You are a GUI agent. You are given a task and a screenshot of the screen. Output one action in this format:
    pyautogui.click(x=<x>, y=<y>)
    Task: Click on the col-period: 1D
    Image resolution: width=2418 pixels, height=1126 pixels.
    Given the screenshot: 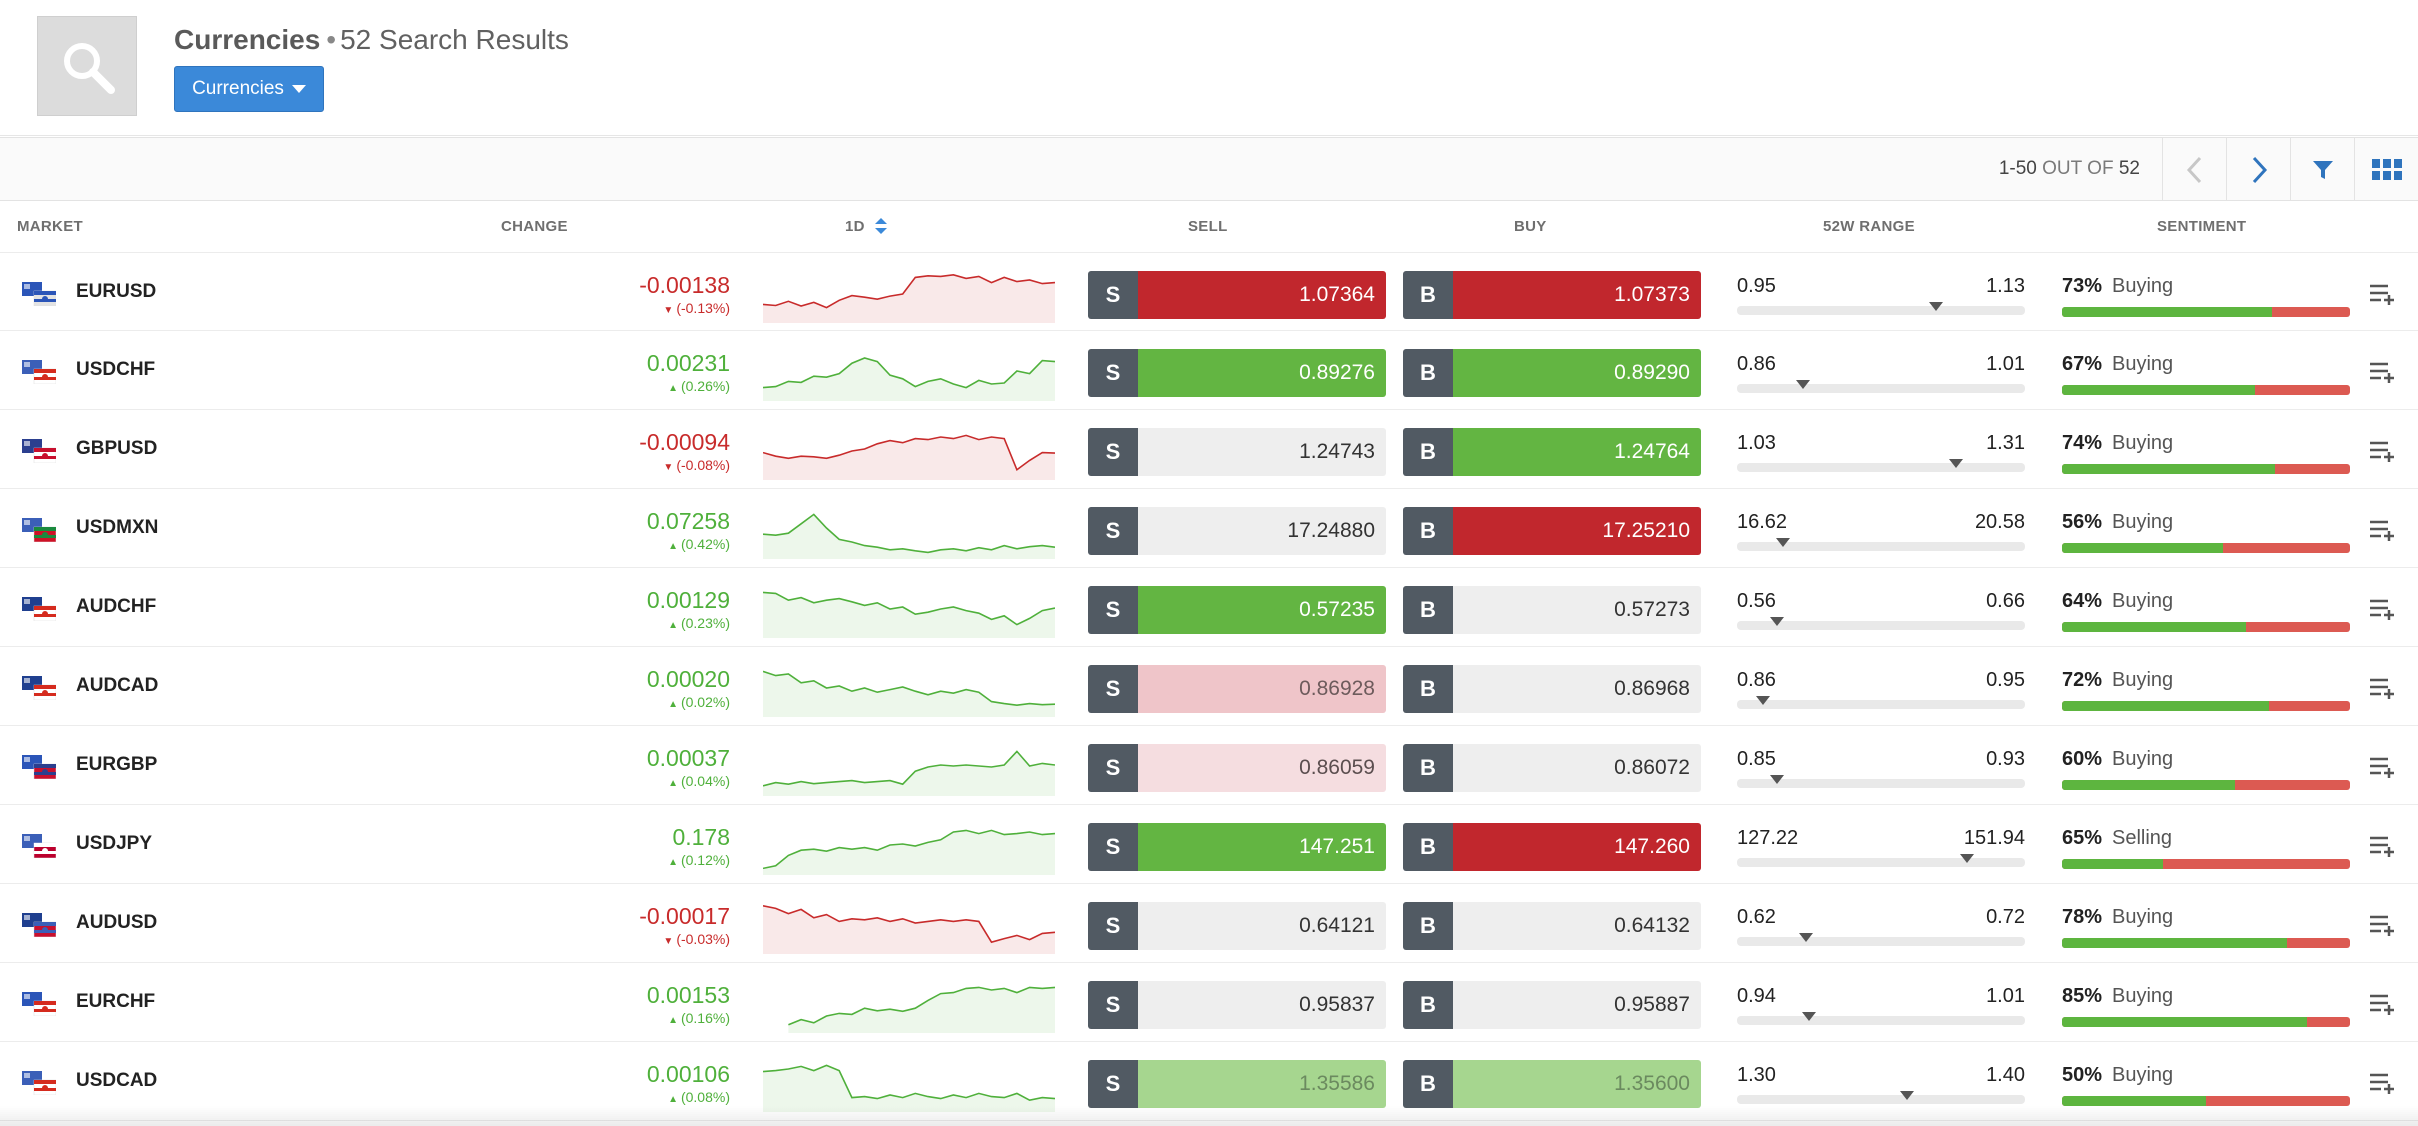 What is the action you would take?
    pyautogui.click(x=866, y=226)
    